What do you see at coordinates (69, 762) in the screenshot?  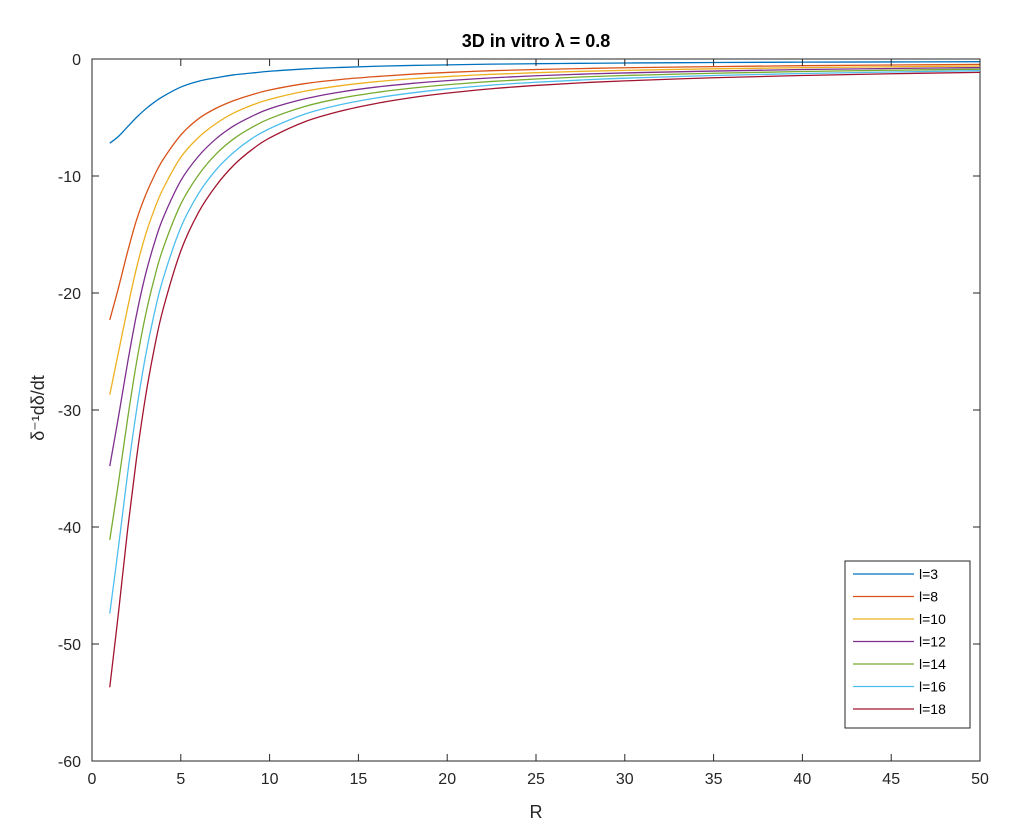 I see `y-tick-label: -60` at bounding box center [69, 762].